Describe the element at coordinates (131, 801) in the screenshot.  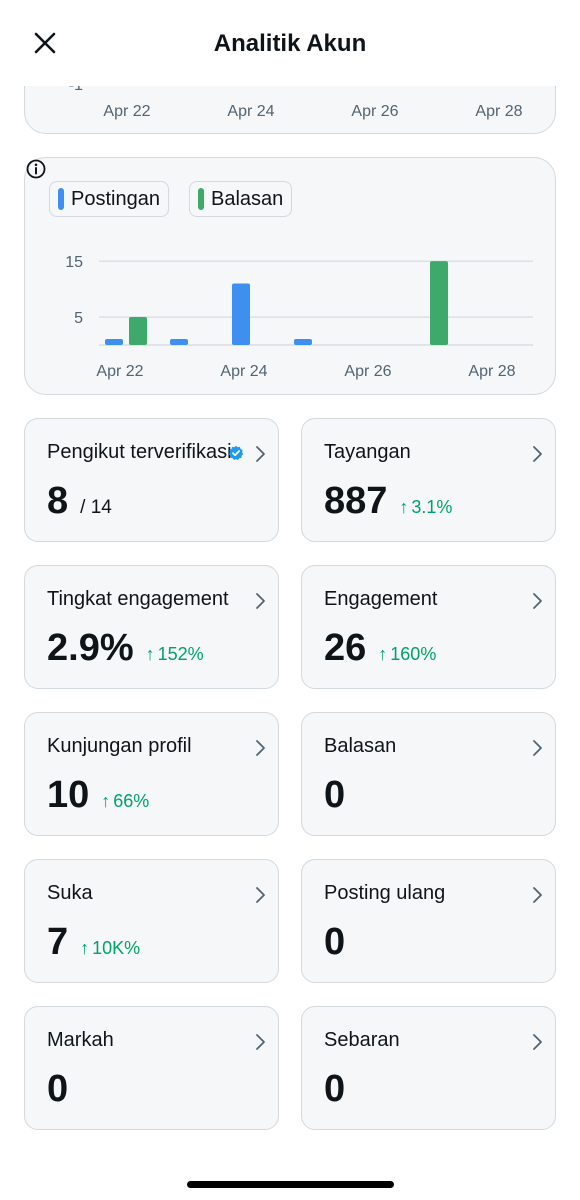
I see `metric-delta-value: 66%` at that location.